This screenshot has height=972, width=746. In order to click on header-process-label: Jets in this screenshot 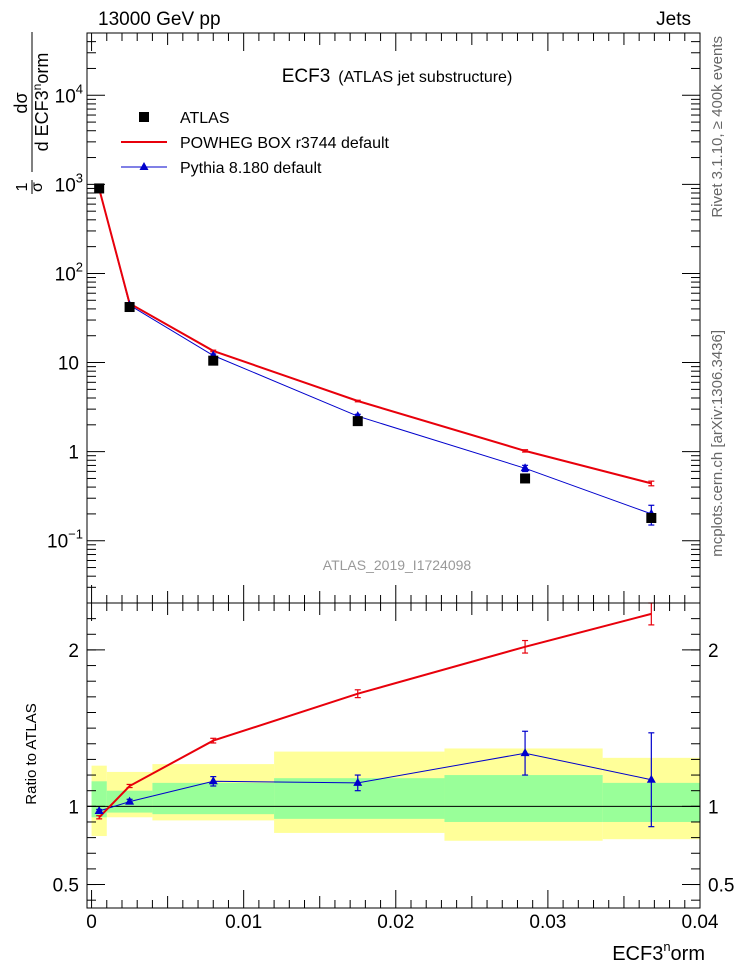, I will do `click(673, 19)`.